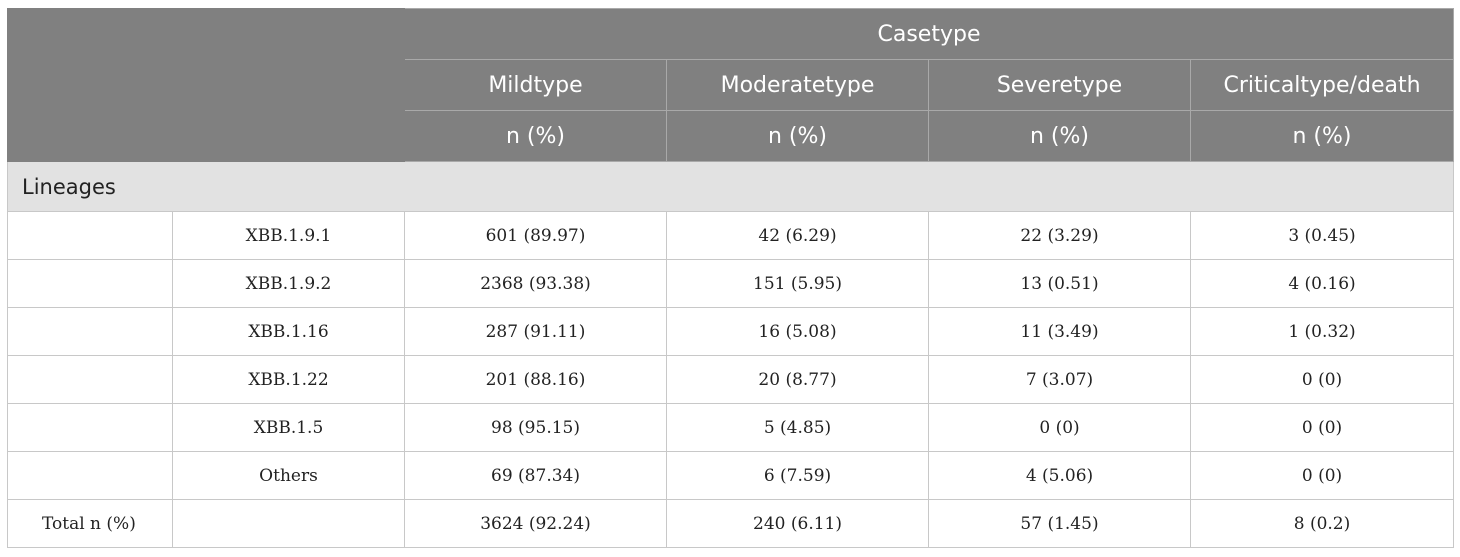 Image resolution: width=1460 pixels, height=557 pixels. Describe the element at coordinates (1059, 523) in the screenshot. I see `total-value-cell: 57 (1.45)` at that location.